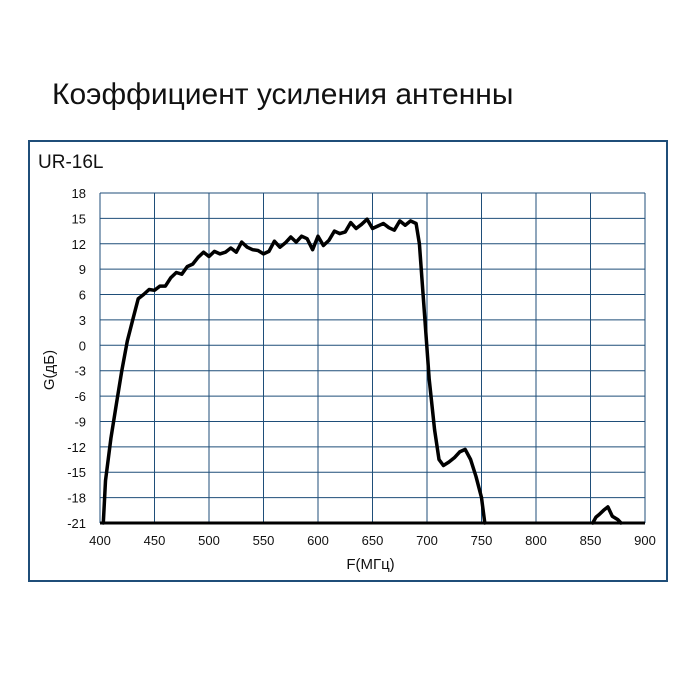 This screenshot has height=700, width=700. What do you see at coordinates (155, 540) in the screenshot?
I see `x-tick-label: 450` at bounding box center [155, 540].